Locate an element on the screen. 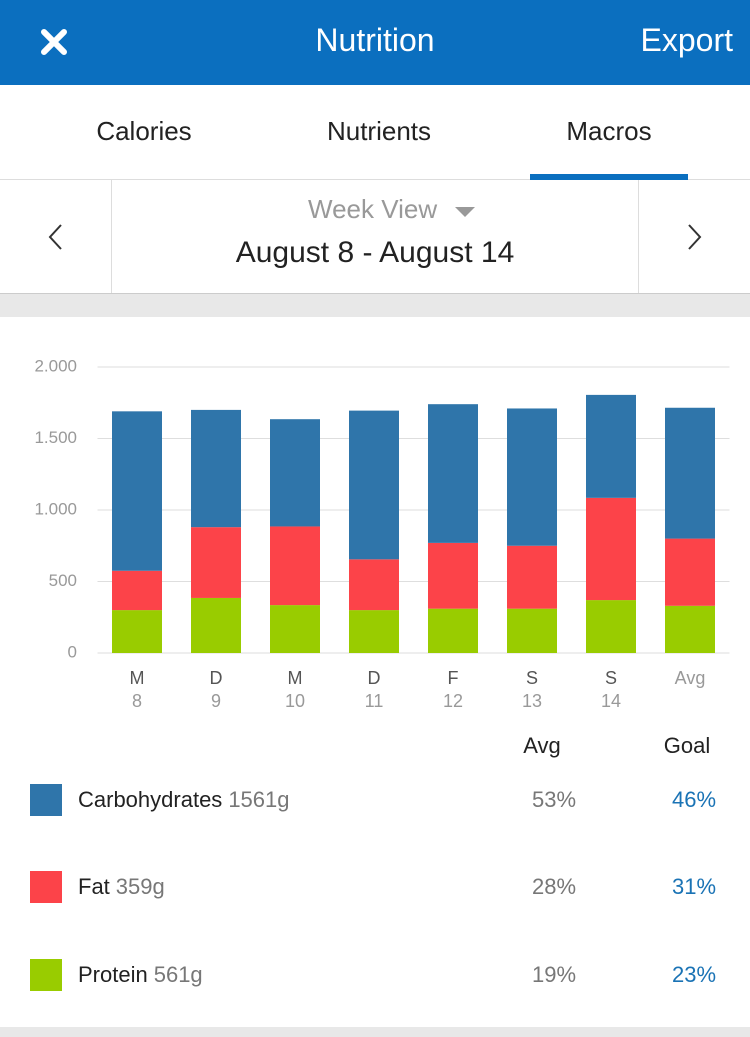 The width and height of the screenshot is (750, 1037). header-title: Nutrition is located at coordinates (375, 40).